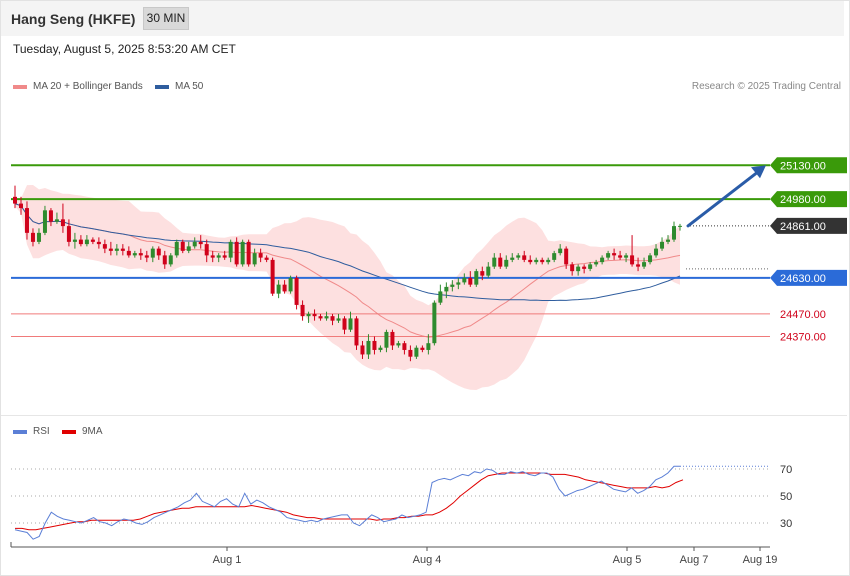 The width and height of the screenshot is (850, 576). What do you see at coordinates (20, 86) in the screenshot?
I see `legend-ma20-swatch` at bounding box center [20, 86].